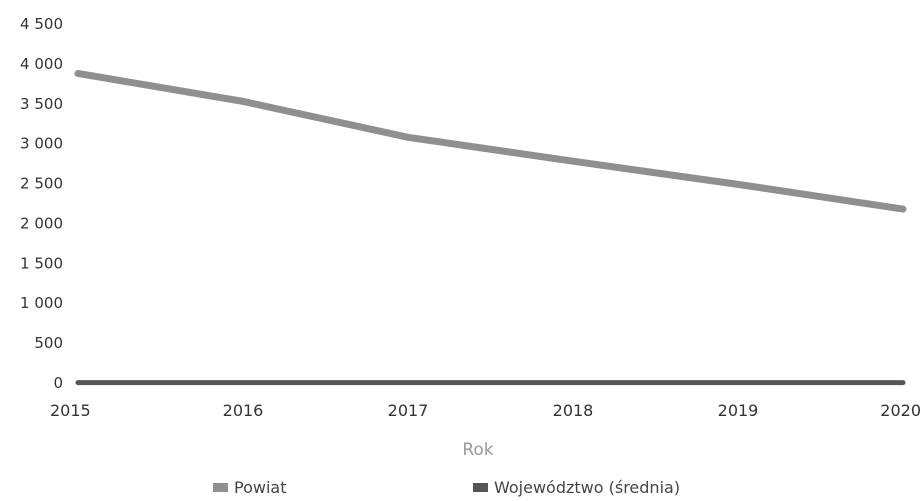  I want to click on x-axis-title: Rok, so click(477, 450).